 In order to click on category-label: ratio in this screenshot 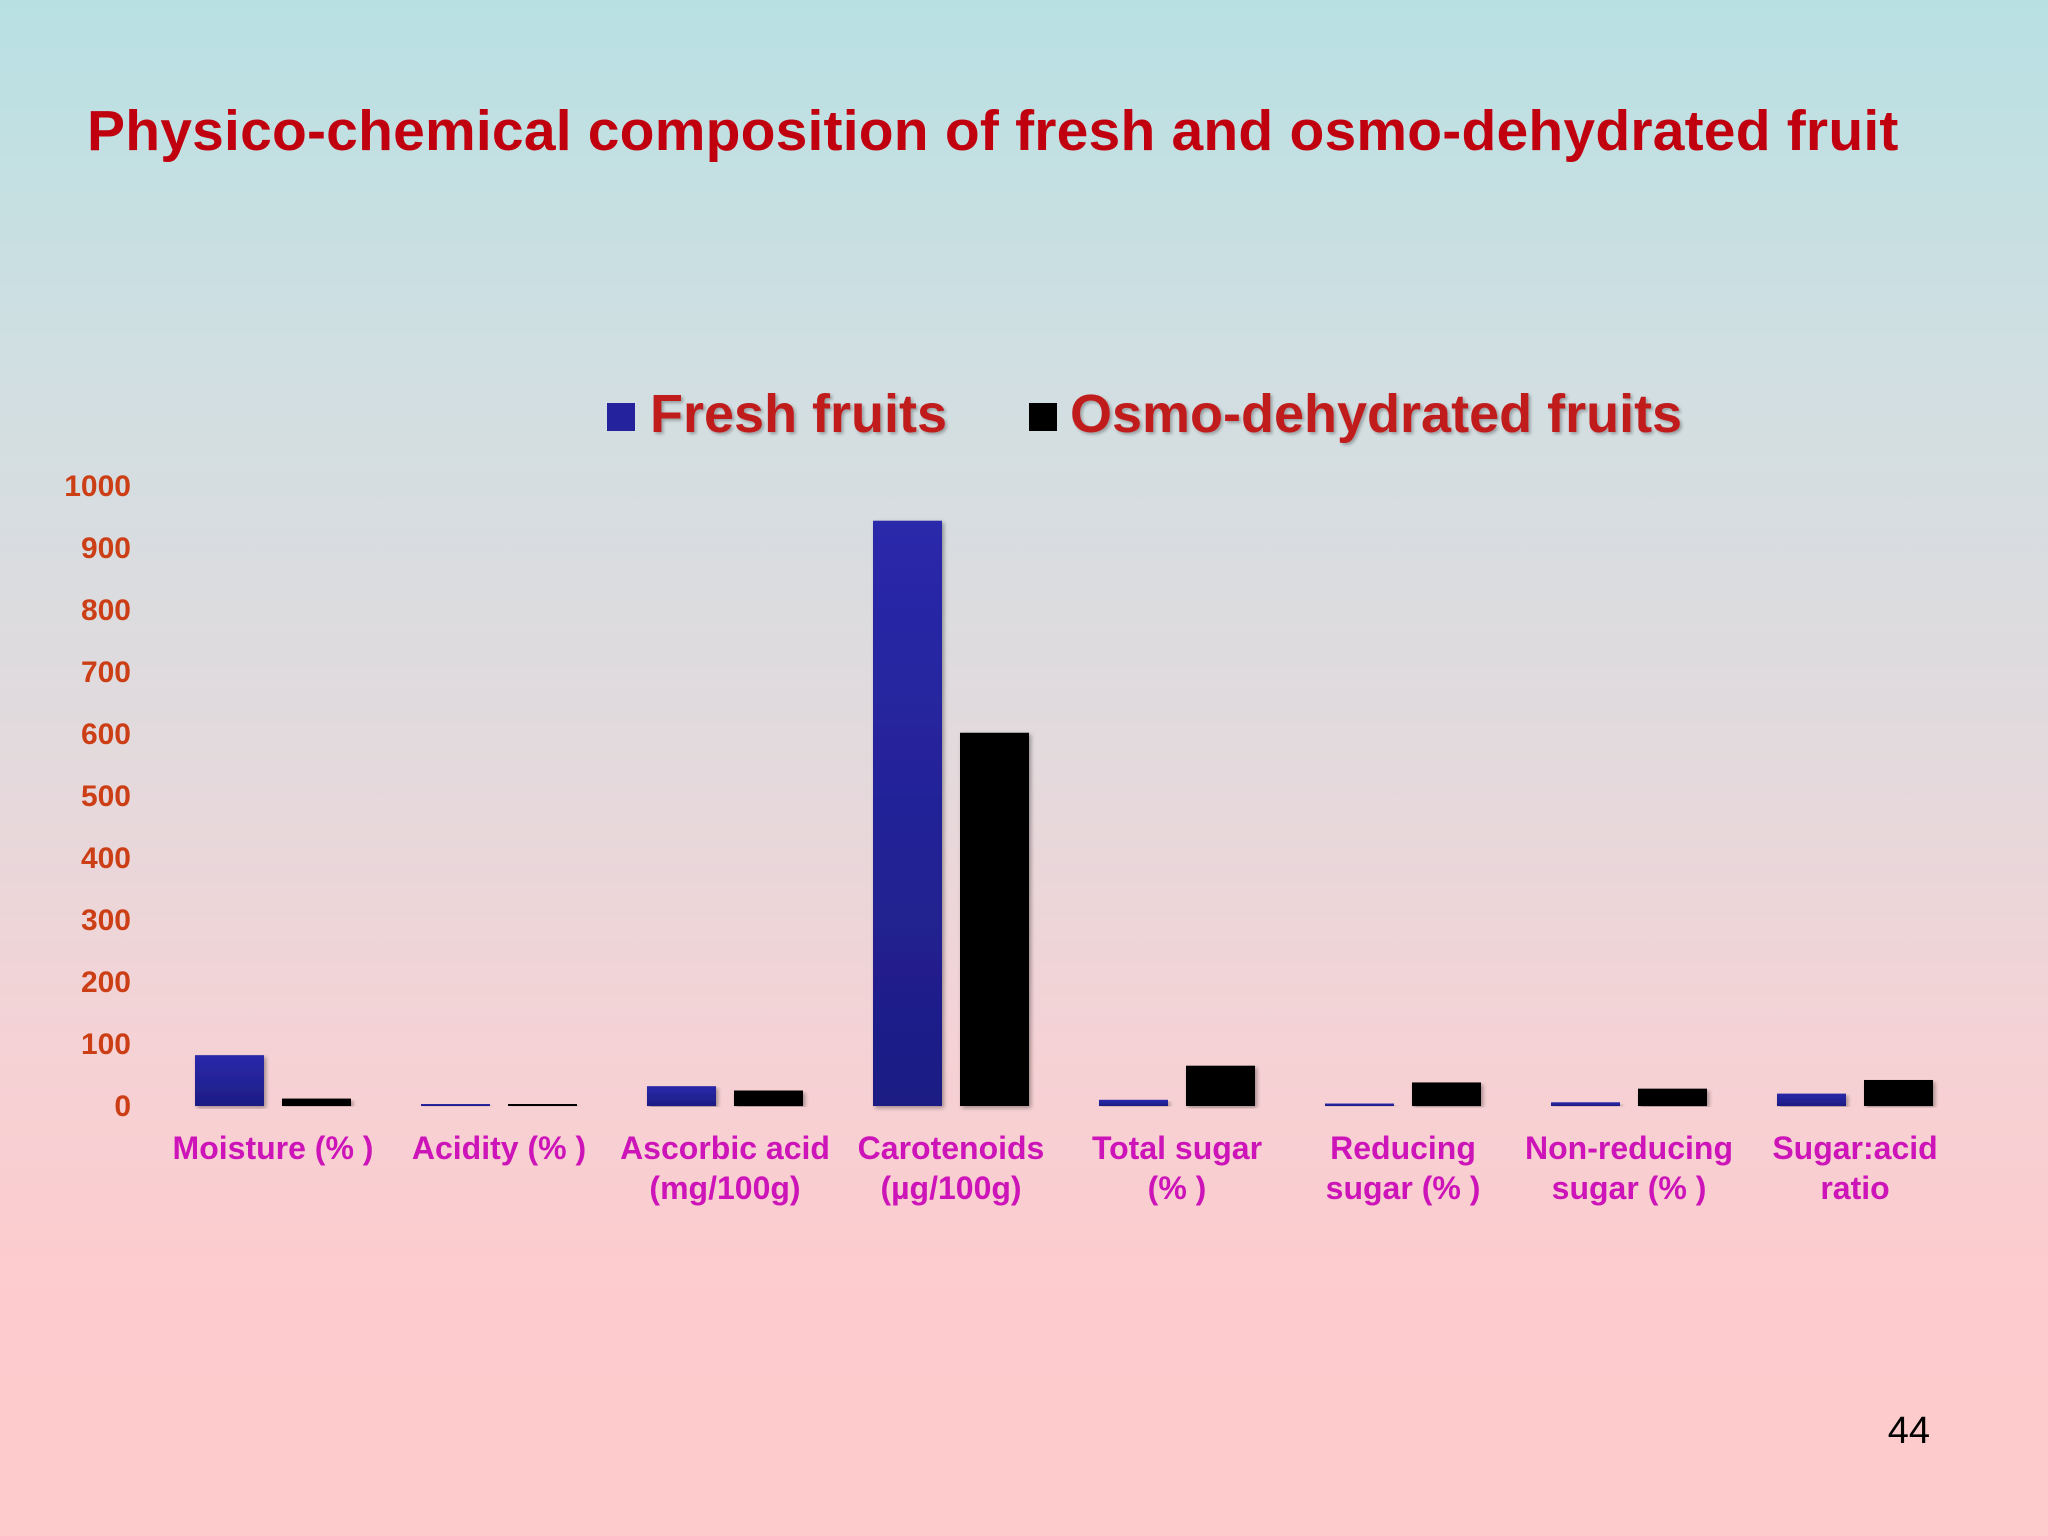, I will do `click(1854, 1188)`.